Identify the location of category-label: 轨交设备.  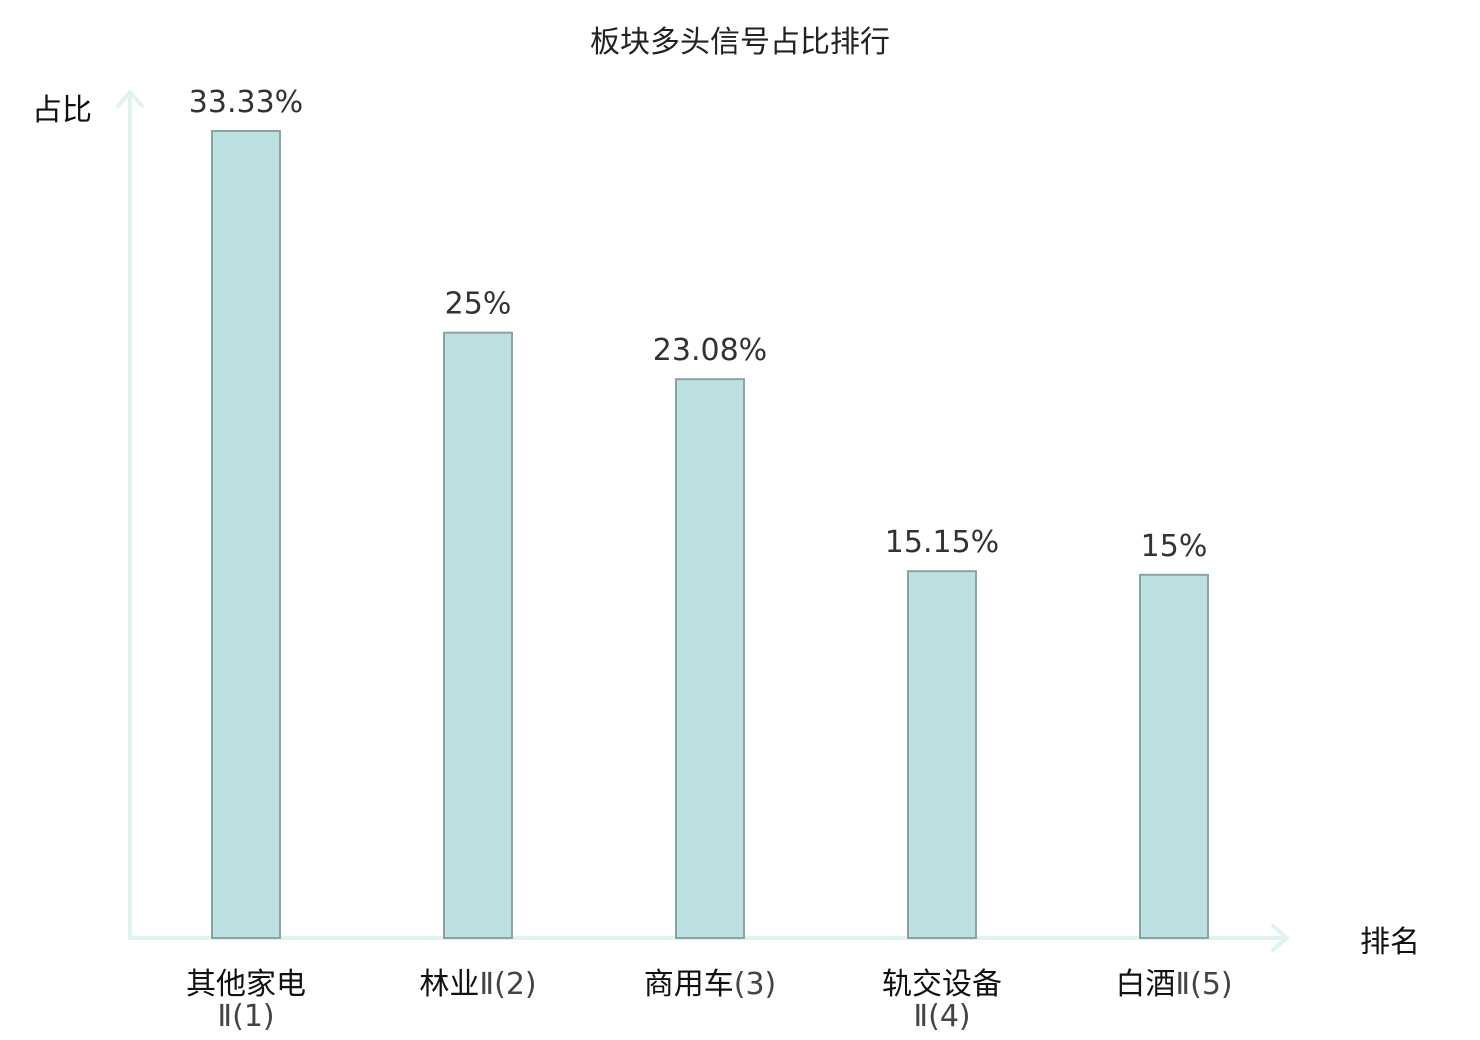
(942, 984).